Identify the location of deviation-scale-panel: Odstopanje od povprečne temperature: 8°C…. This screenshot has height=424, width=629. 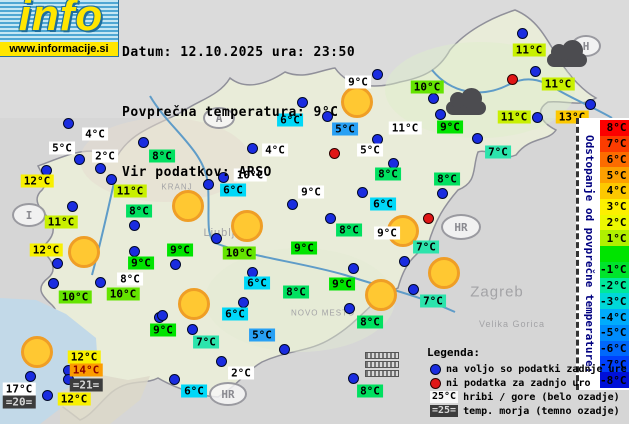
(602, 254).